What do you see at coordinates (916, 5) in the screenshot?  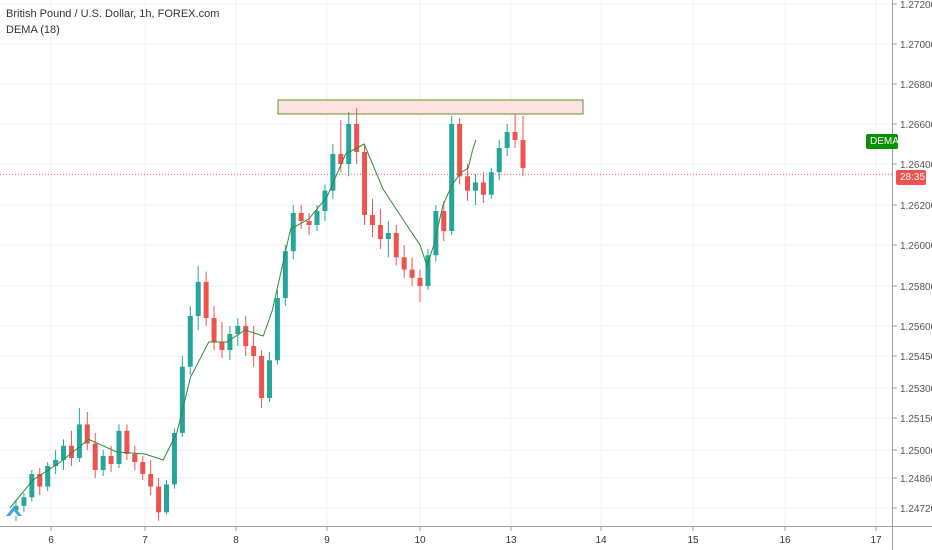 I see `price-axis-label: 1.27200` at bounding box center [916, 5].